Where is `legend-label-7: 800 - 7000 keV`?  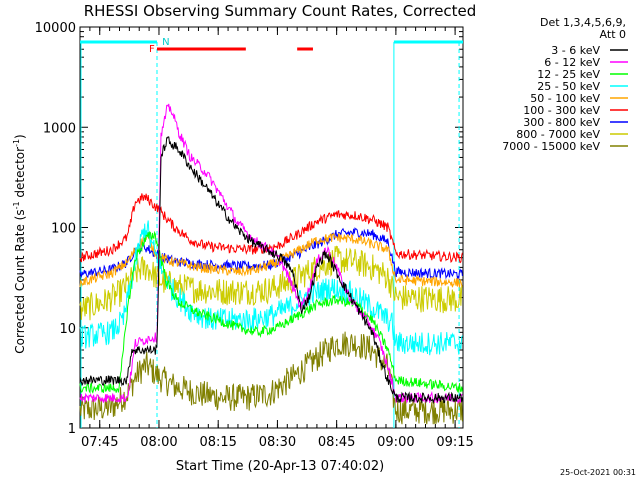 legend-label-7: 800 - 7000 keV is located at coordinates (558, 134).